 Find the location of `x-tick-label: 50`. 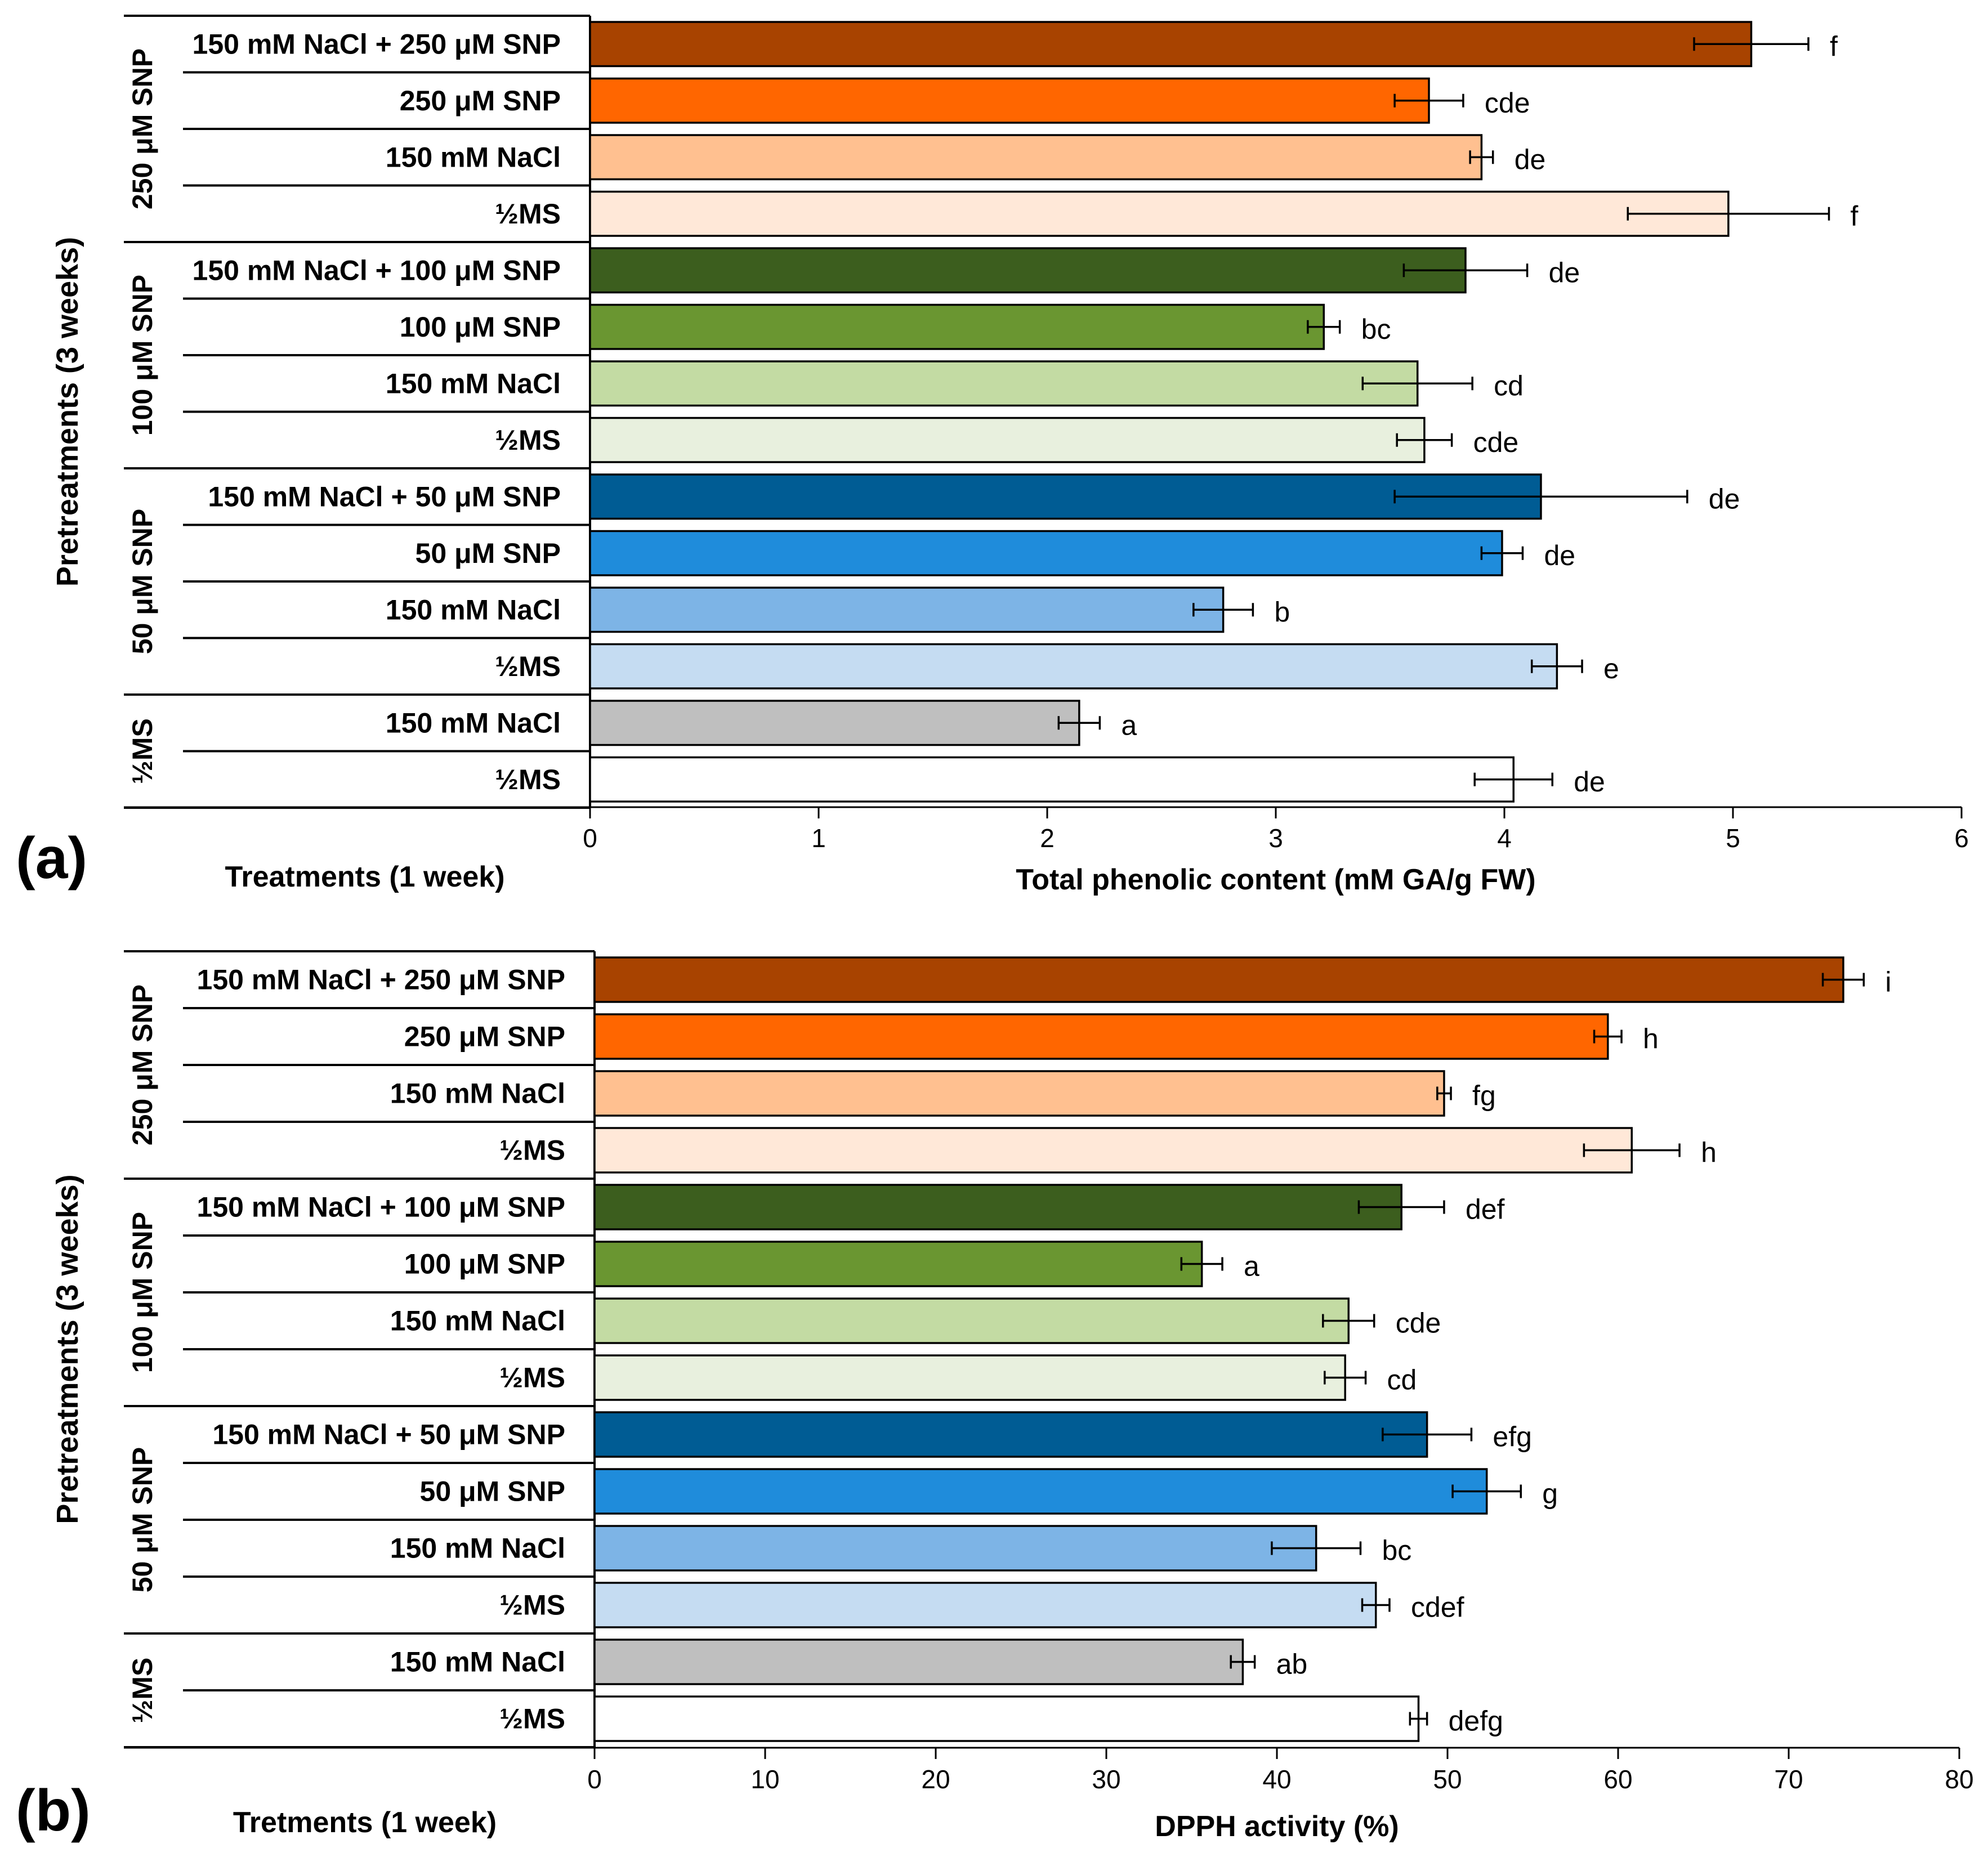

x-tick-label: 50 is located at coordinates (1448, 1780).